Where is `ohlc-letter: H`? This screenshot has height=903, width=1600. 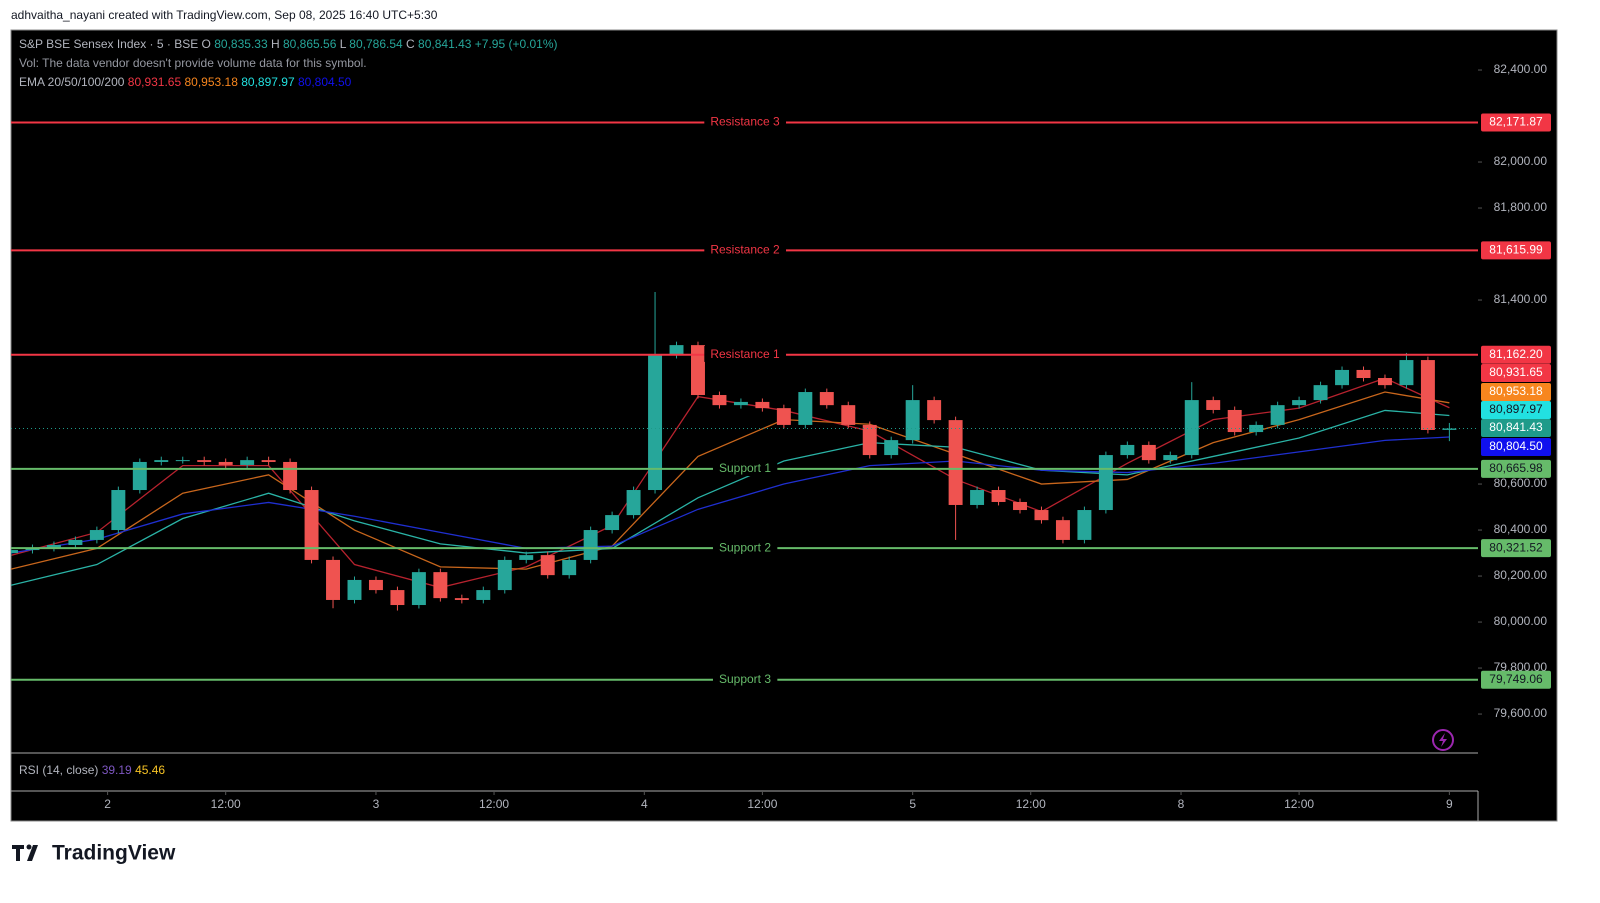 ohlc-letter: H is located at coordinates (275, 44).